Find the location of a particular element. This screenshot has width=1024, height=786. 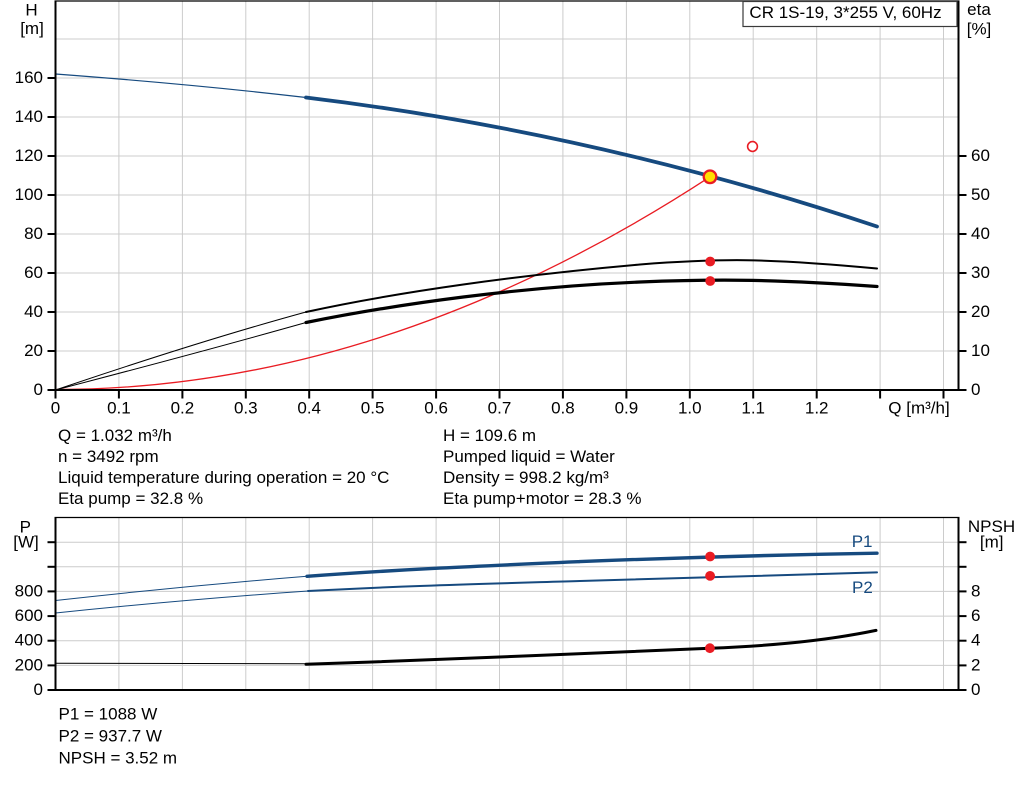

svg-text: 8 is located at coordinates (975, 590).